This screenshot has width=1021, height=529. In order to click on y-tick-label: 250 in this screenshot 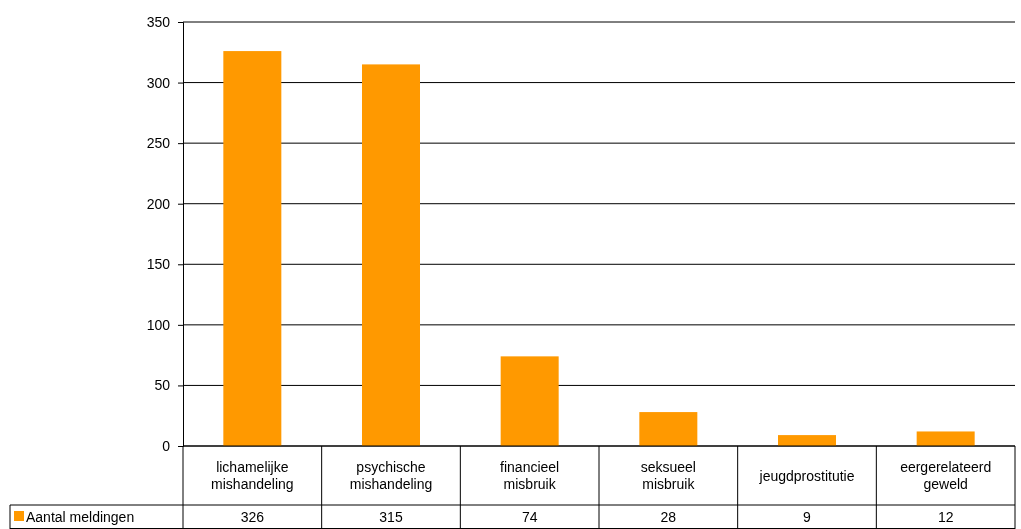, I will do `click(158, 143)`.